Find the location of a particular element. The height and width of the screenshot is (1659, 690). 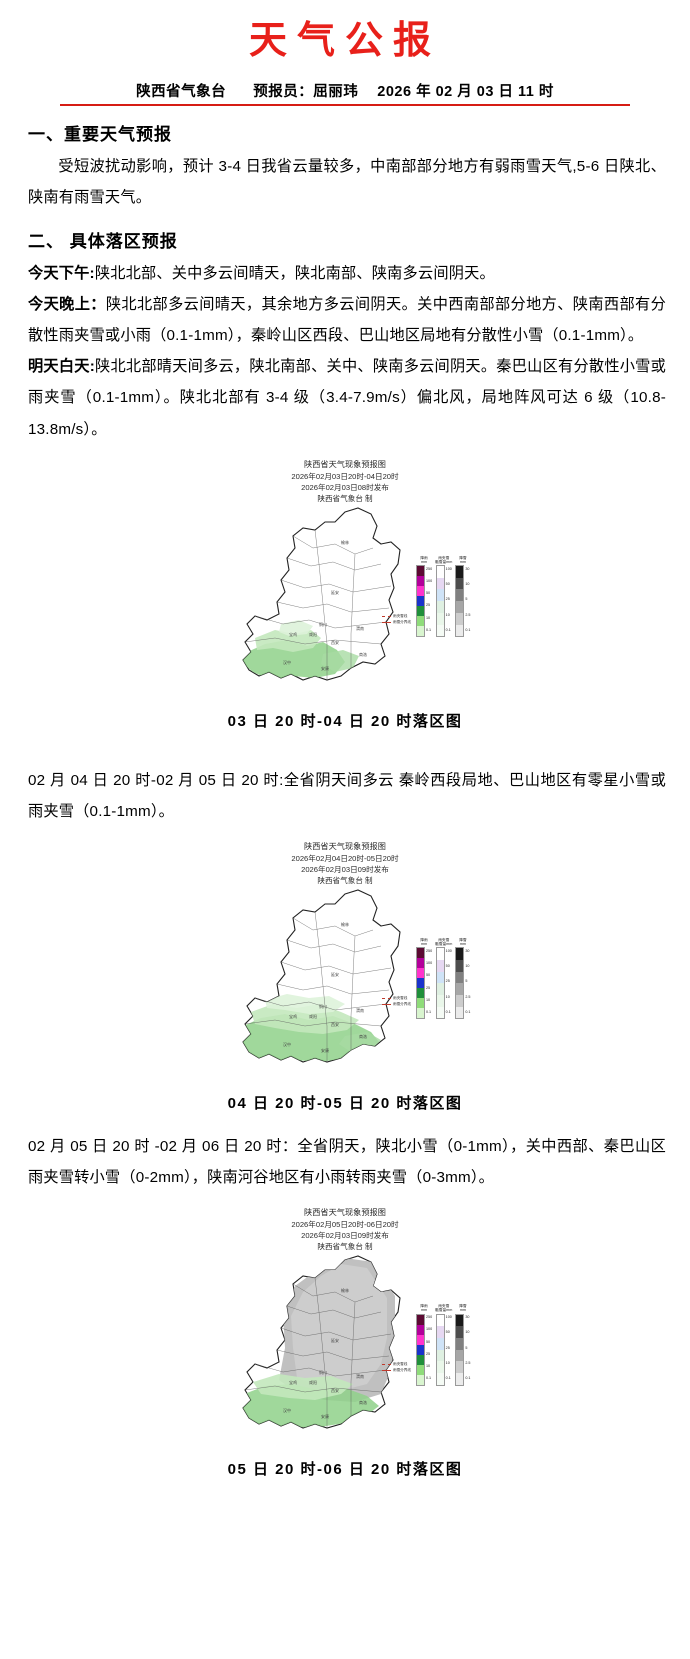

byline-rule: 陕西省气象台 预报员：屈丽玮 2026 年 02 月 03 日 11 时 is located at coordinates (345, 93).